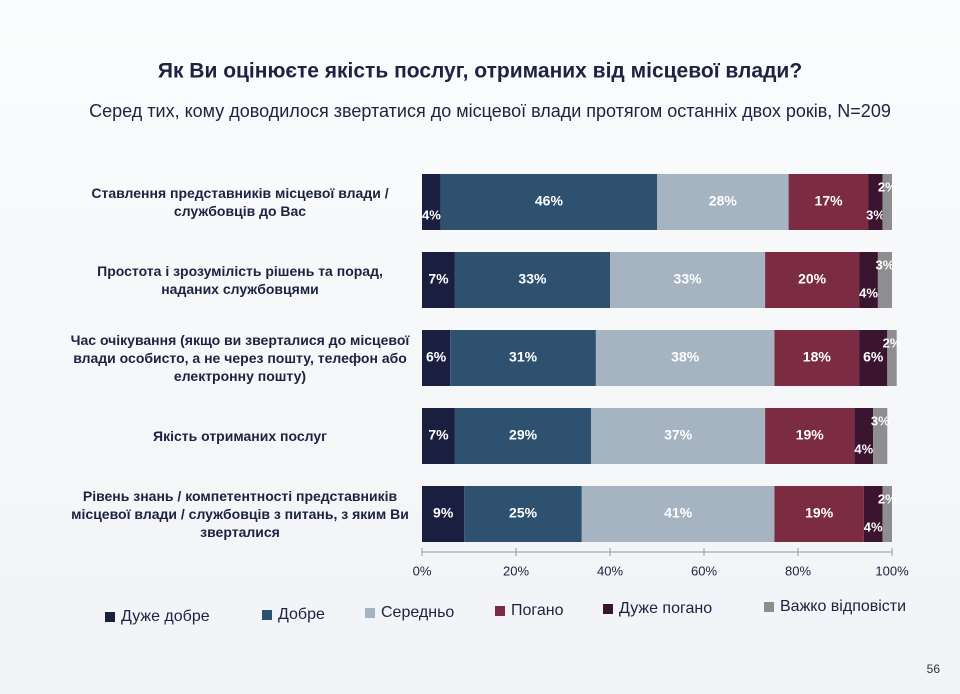 The height and width of the screenshot is (694, 960). What do you see at coordinates (843, 606) in the screenshot?
I see `legend-label: Важко відповісти` at bounding box center [843, 606].